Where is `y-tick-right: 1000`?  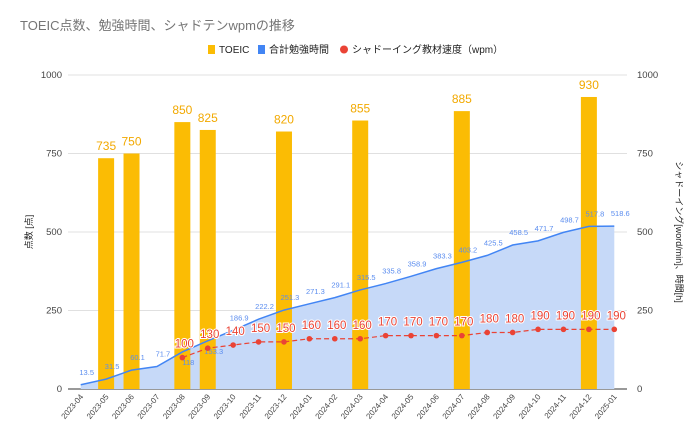 y-tick-right: 1000 is located at coordinates (647, 75).